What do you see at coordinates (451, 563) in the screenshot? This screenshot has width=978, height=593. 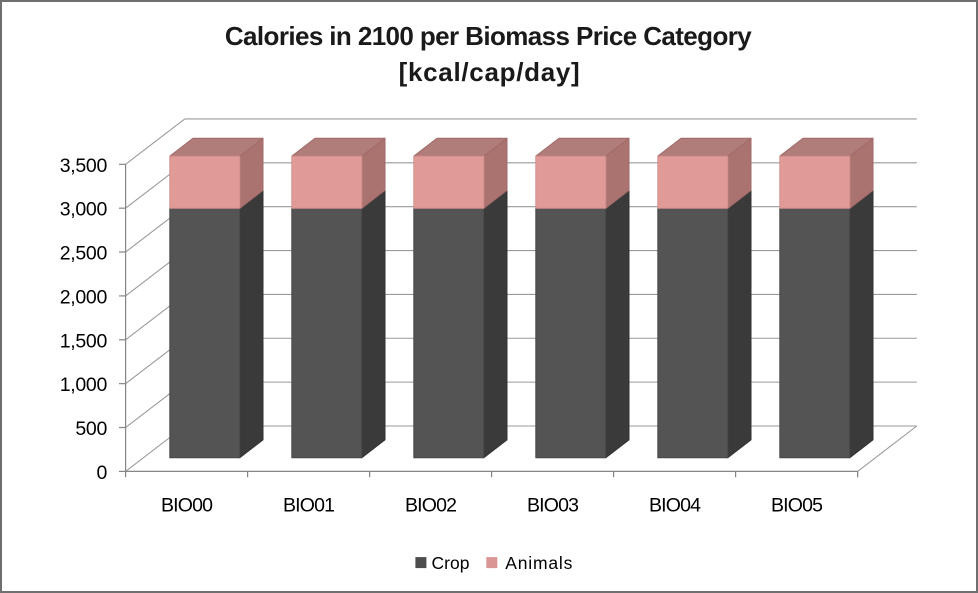 I see `svg-text: Crop` at bounding box center [451, 563].